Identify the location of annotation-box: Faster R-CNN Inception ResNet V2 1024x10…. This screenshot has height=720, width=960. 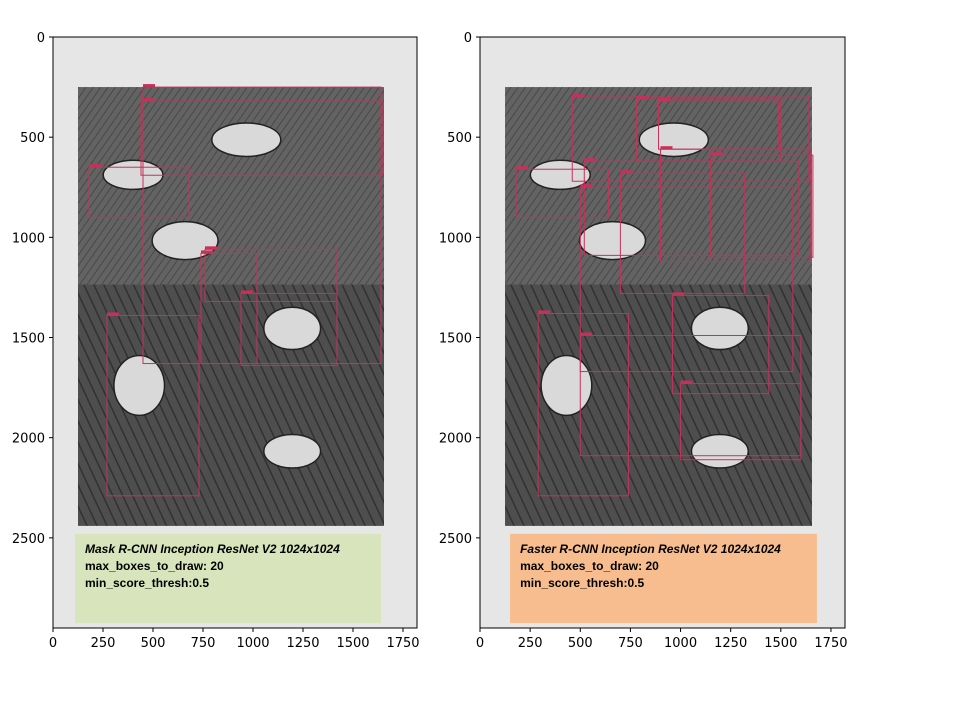
(663, 578).